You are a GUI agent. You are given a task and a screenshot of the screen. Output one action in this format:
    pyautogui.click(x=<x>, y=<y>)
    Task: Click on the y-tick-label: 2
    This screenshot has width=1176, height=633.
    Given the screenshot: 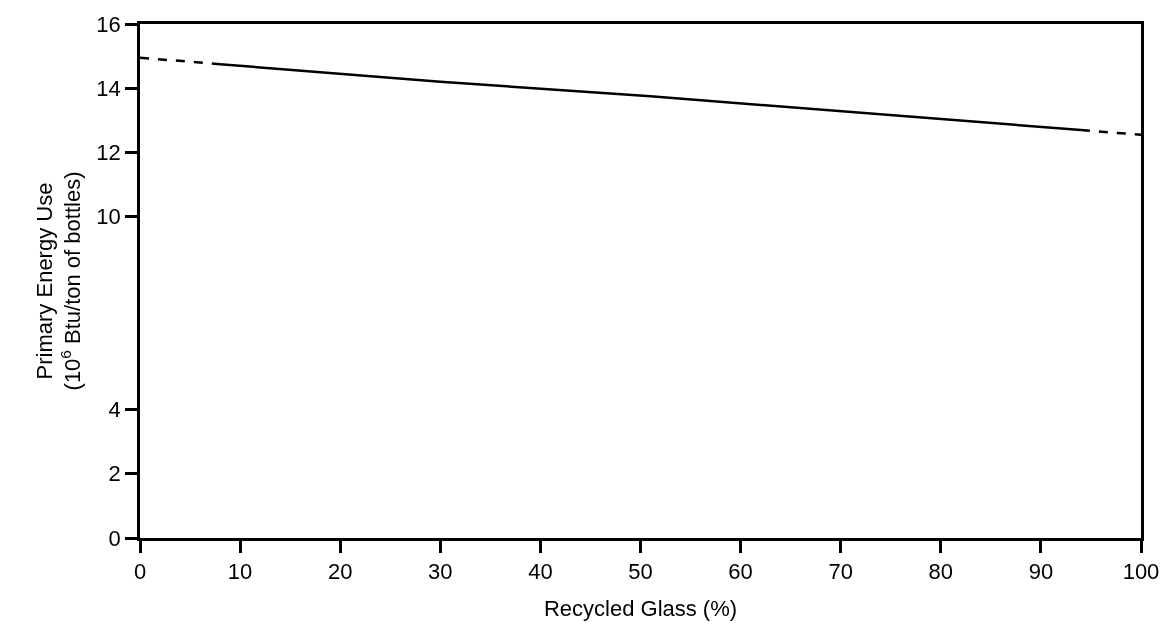 What is the action you would take?
    pyautogui.click(x=114, y=474)
    